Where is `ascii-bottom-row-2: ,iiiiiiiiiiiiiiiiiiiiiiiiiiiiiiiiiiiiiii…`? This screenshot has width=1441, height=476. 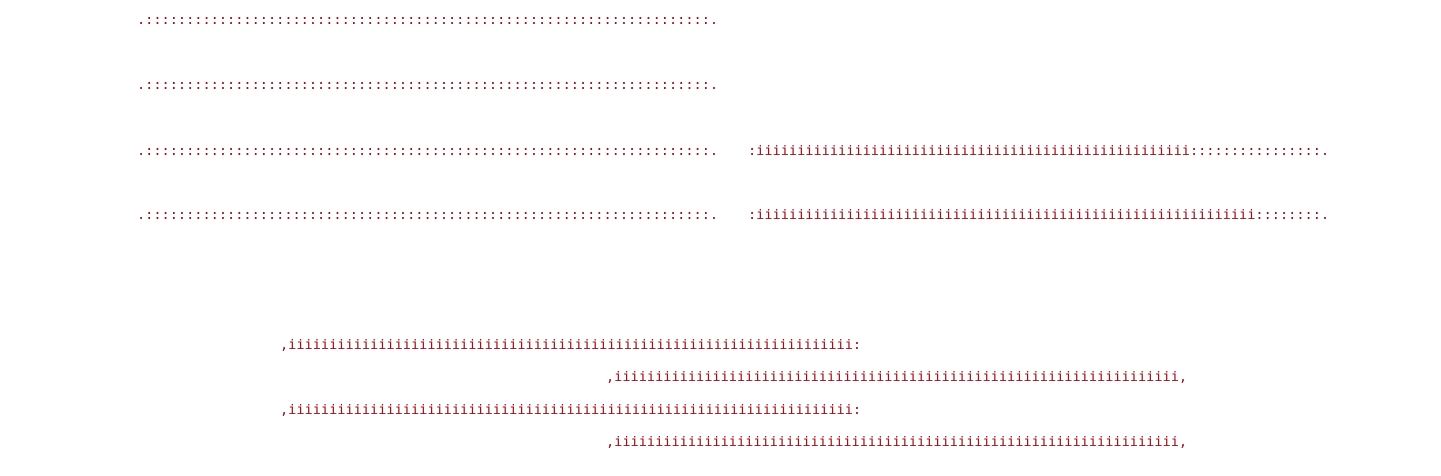
ascii-bottom-row-2: ,iiiiiiiiiiiiiiiiiiiiiiiiiiiiiiiiiiiiiii… is located at coordinates (897, 377).